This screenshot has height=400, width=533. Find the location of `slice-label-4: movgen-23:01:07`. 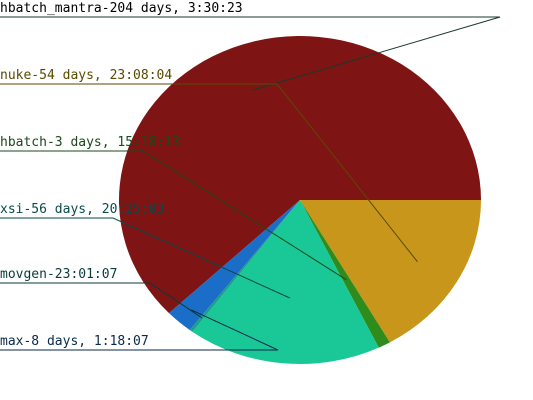

slice-label-4: movgen-23:01:07 is located at coordinates (58, 274).